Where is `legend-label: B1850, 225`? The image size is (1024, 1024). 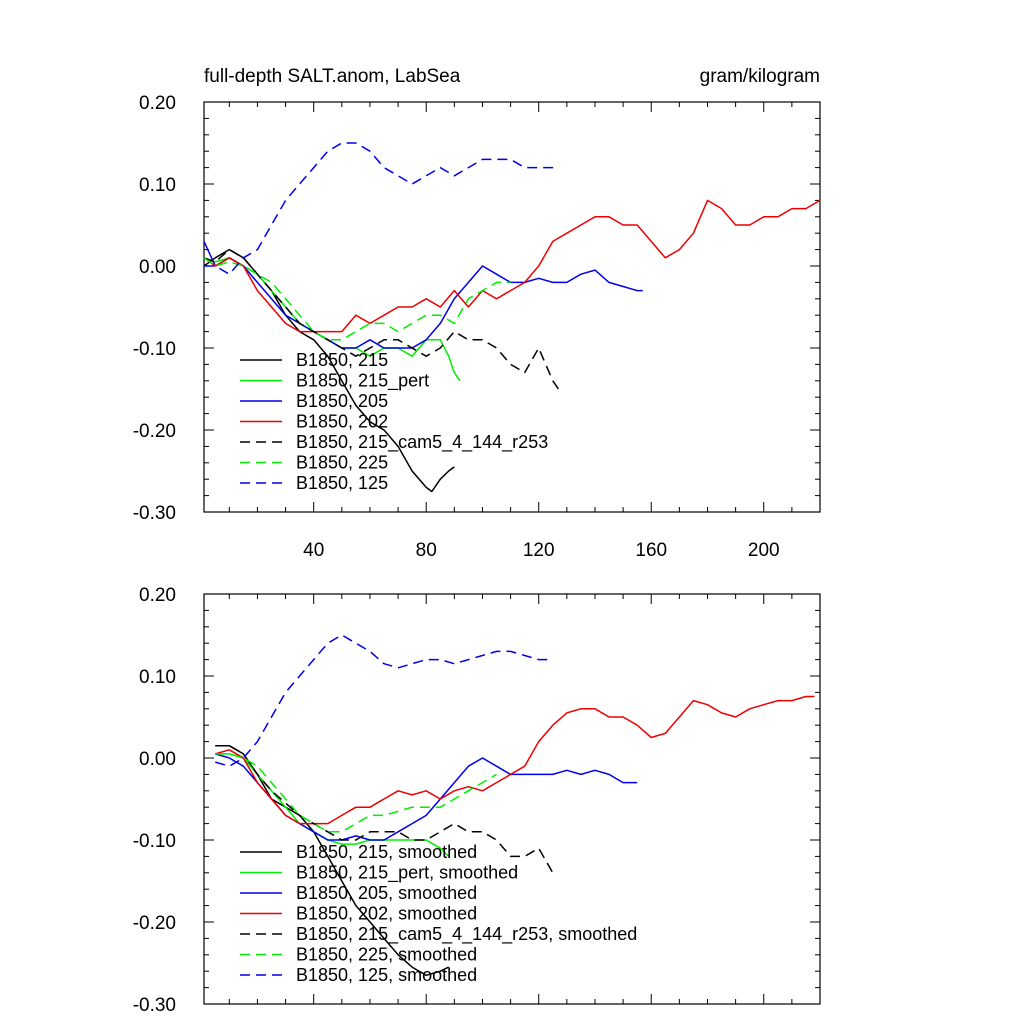 legend-label: B1850, 225 is located at coordinates (342, 463).